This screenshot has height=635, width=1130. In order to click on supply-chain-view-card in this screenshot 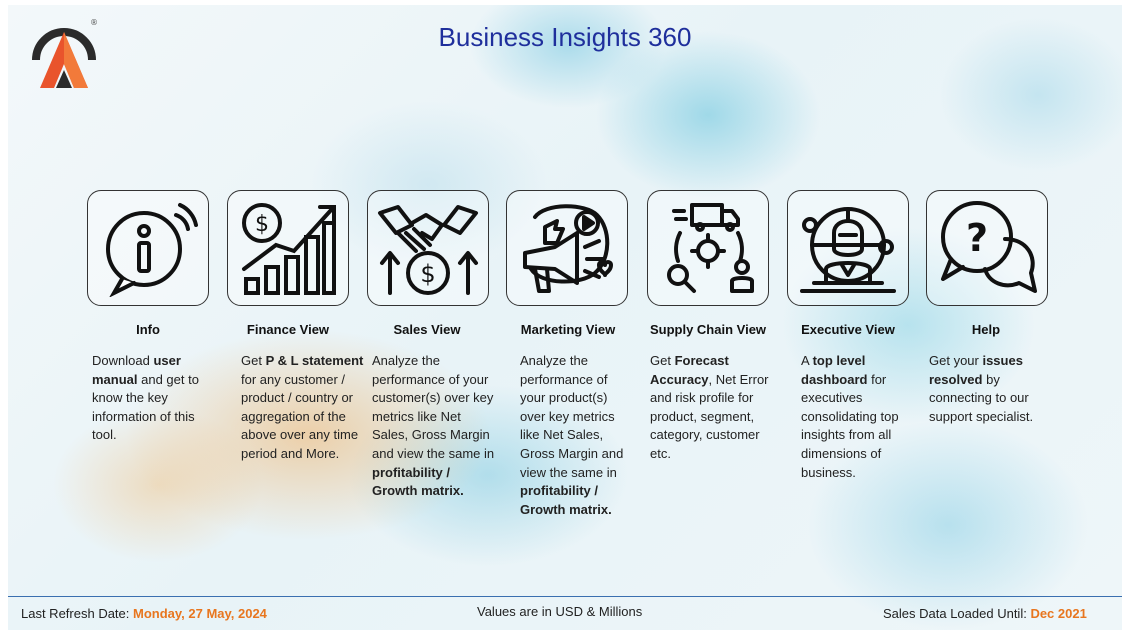, I will do `click(708, 248)`.